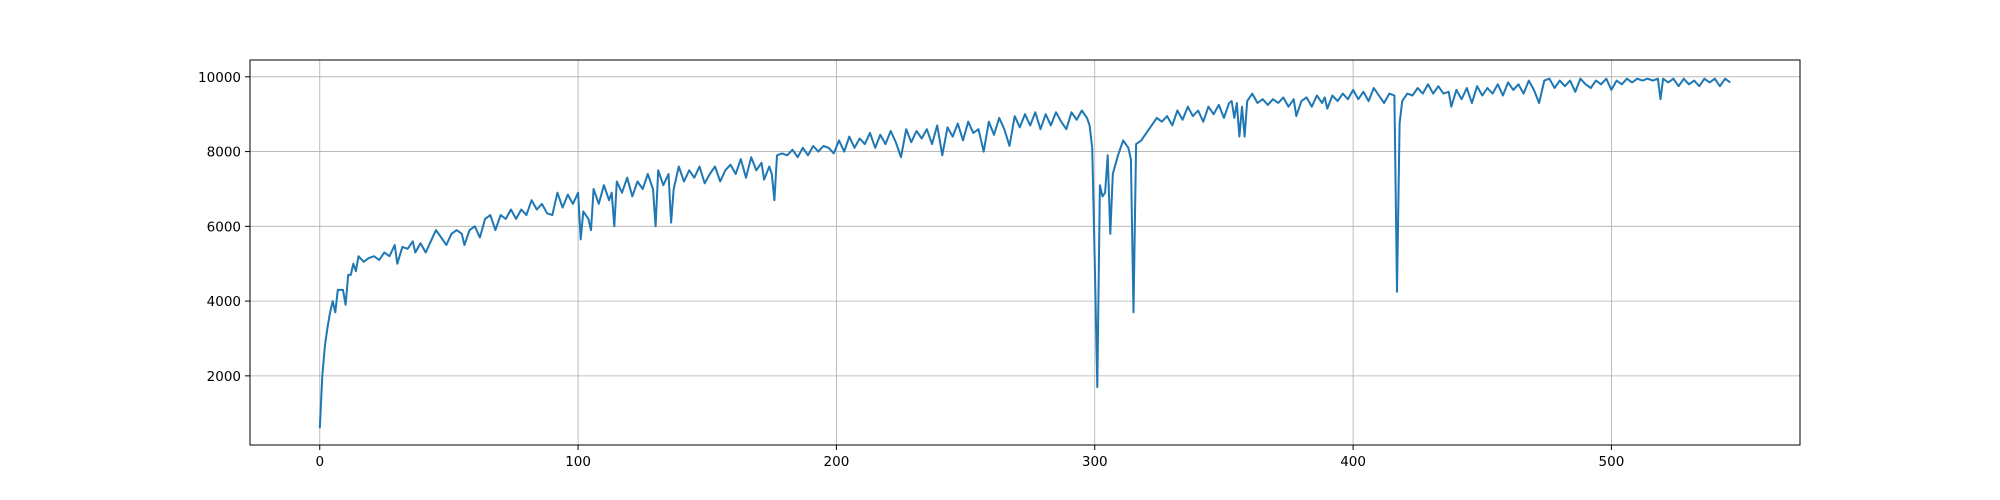  I want to click on x-tick-label: 0, so click(319, 462).